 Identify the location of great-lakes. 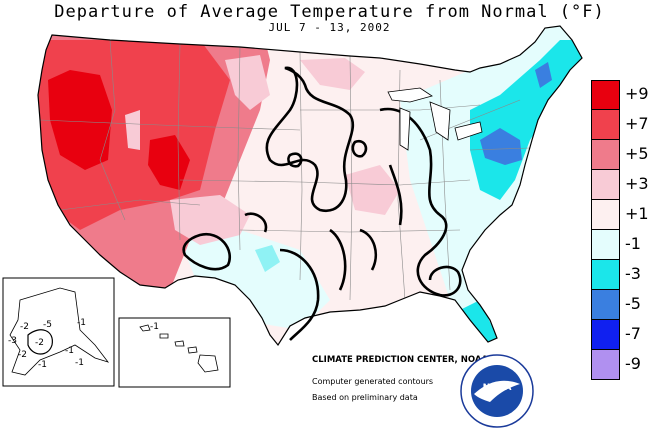
(435, 119).